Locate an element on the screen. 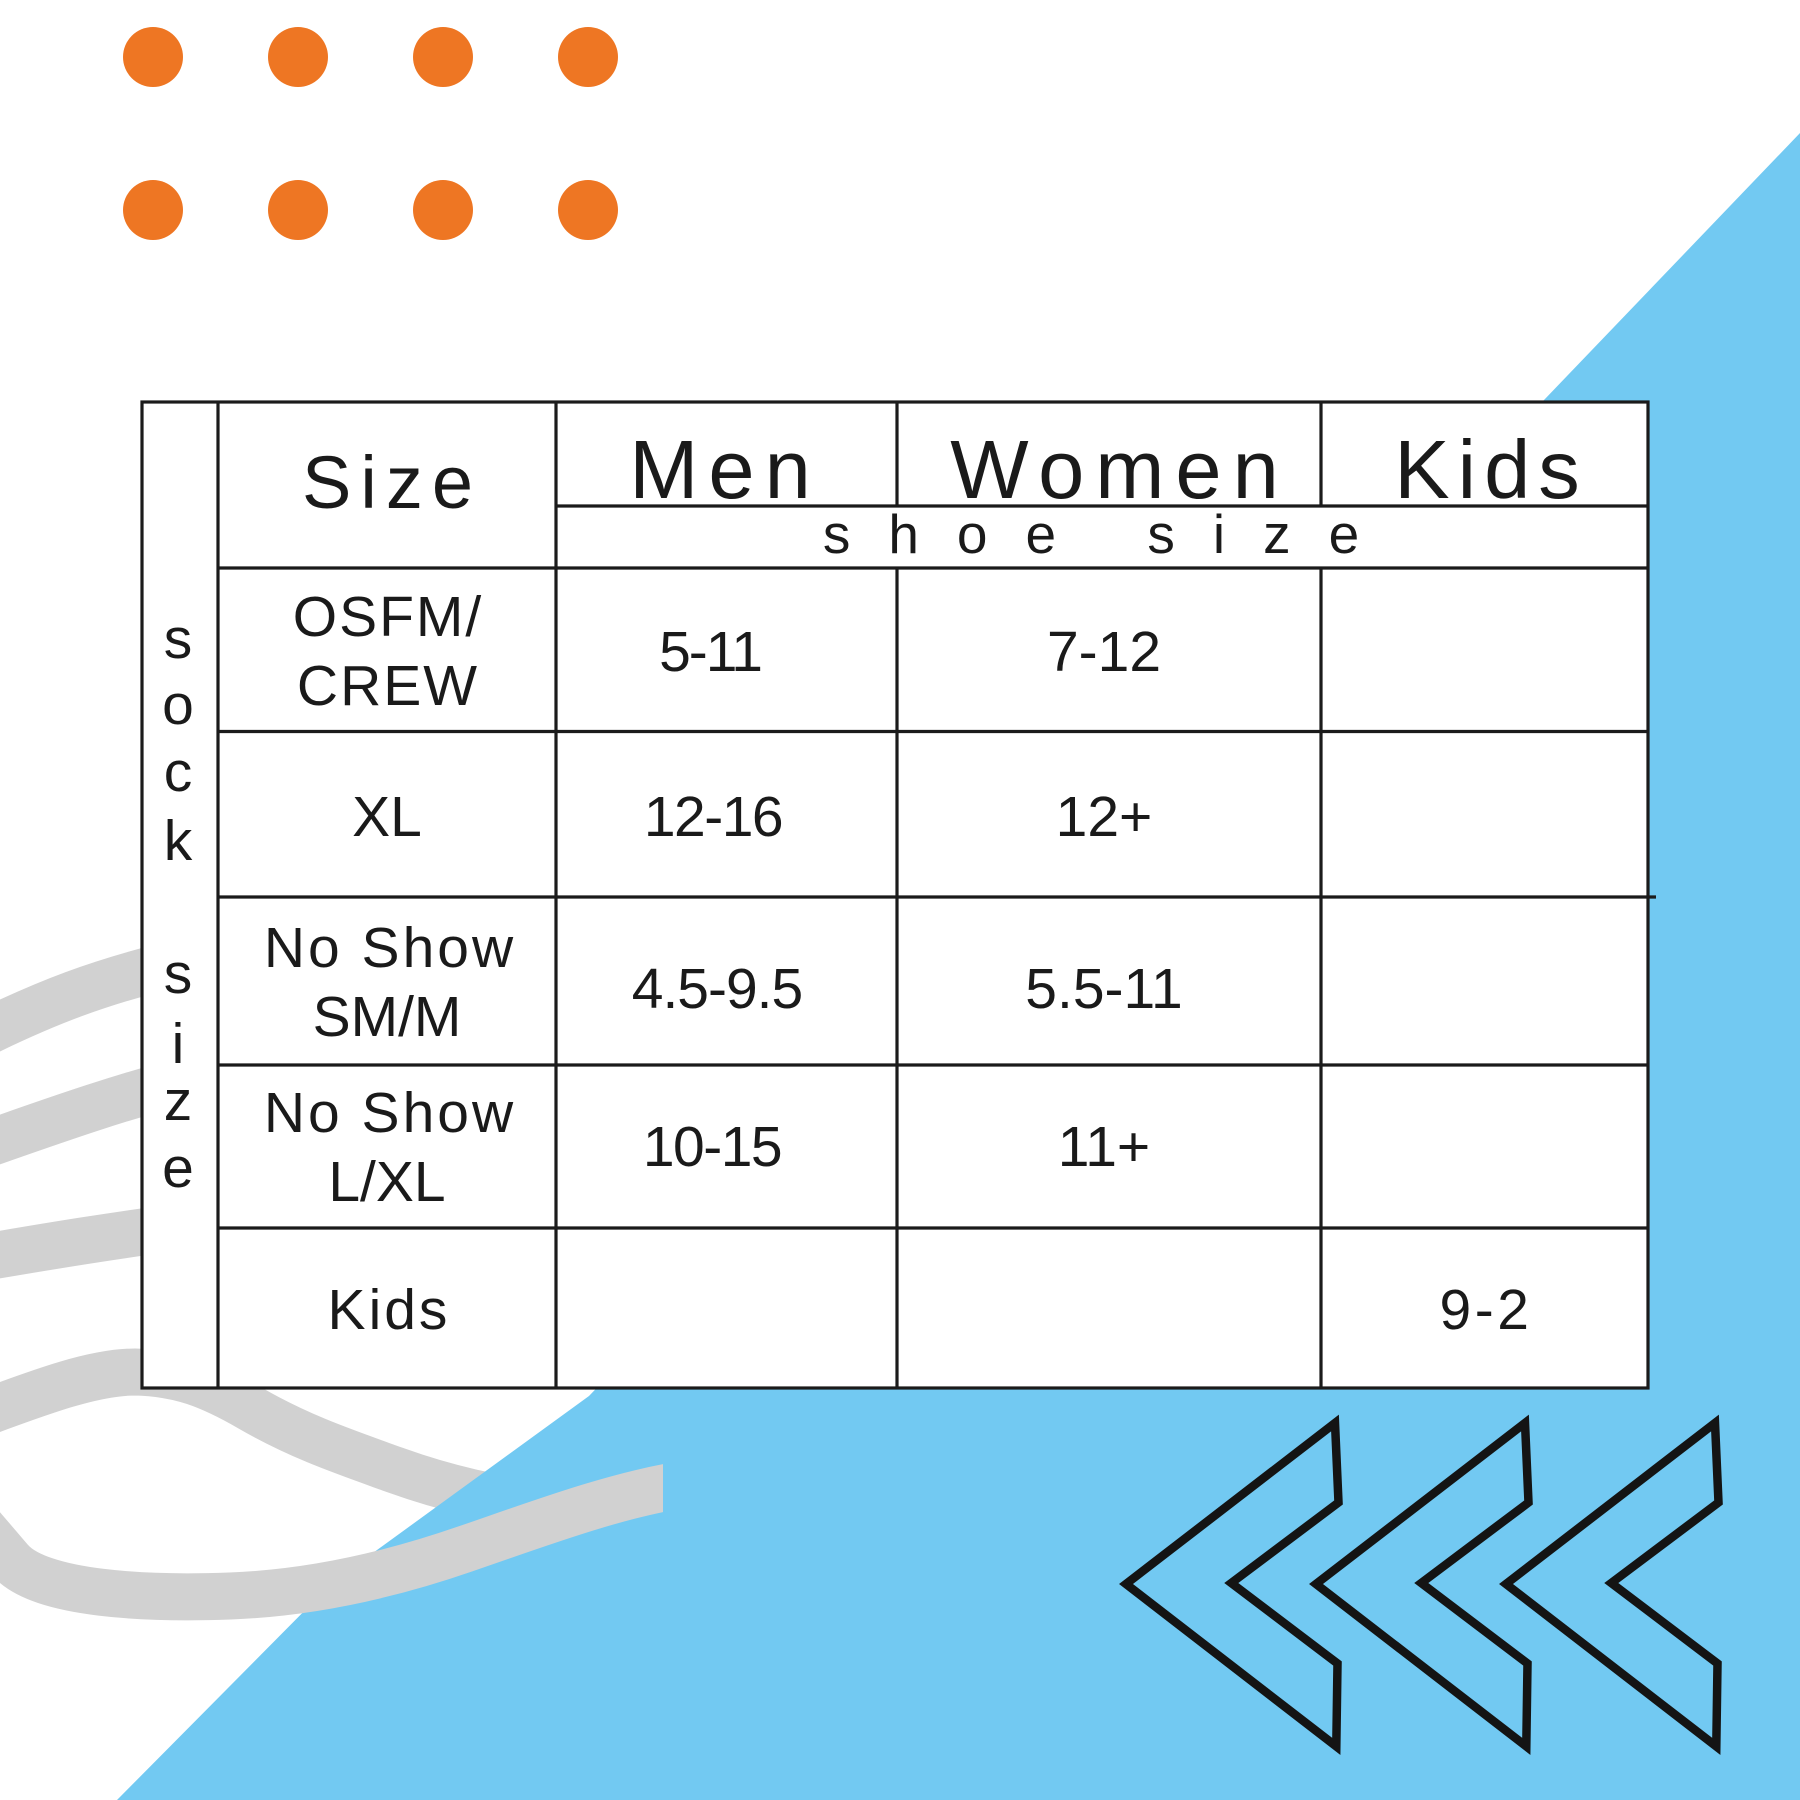  svg-text: i is located at coordinates (178, 1044).